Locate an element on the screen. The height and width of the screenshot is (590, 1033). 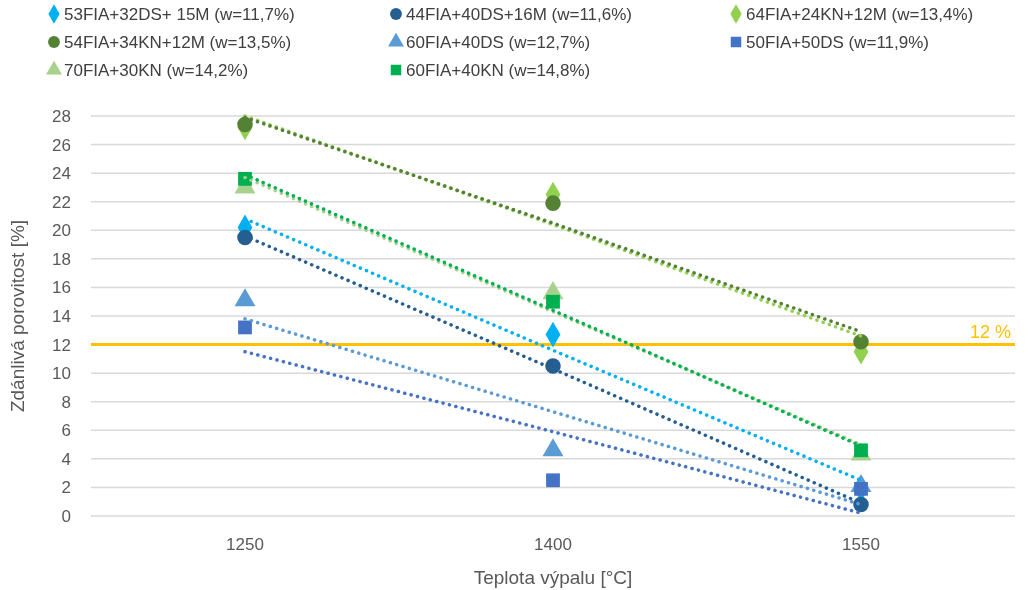
ref-line-label: 12 % is located at coordinates (990, 331).